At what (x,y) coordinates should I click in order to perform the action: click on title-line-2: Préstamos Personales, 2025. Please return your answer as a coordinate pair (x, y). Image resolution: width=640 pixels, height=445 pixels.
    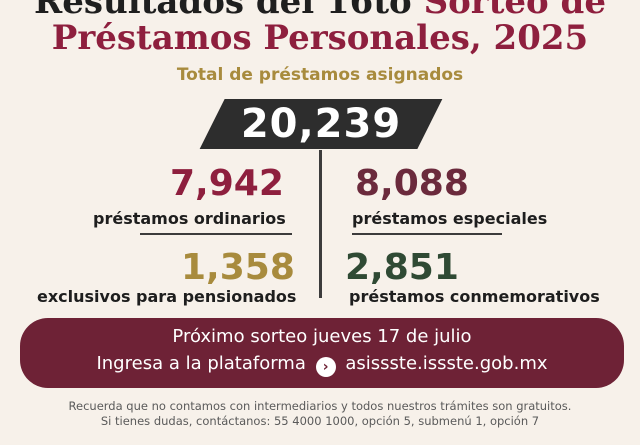
    Looking at the image, I should click on (320, 38).